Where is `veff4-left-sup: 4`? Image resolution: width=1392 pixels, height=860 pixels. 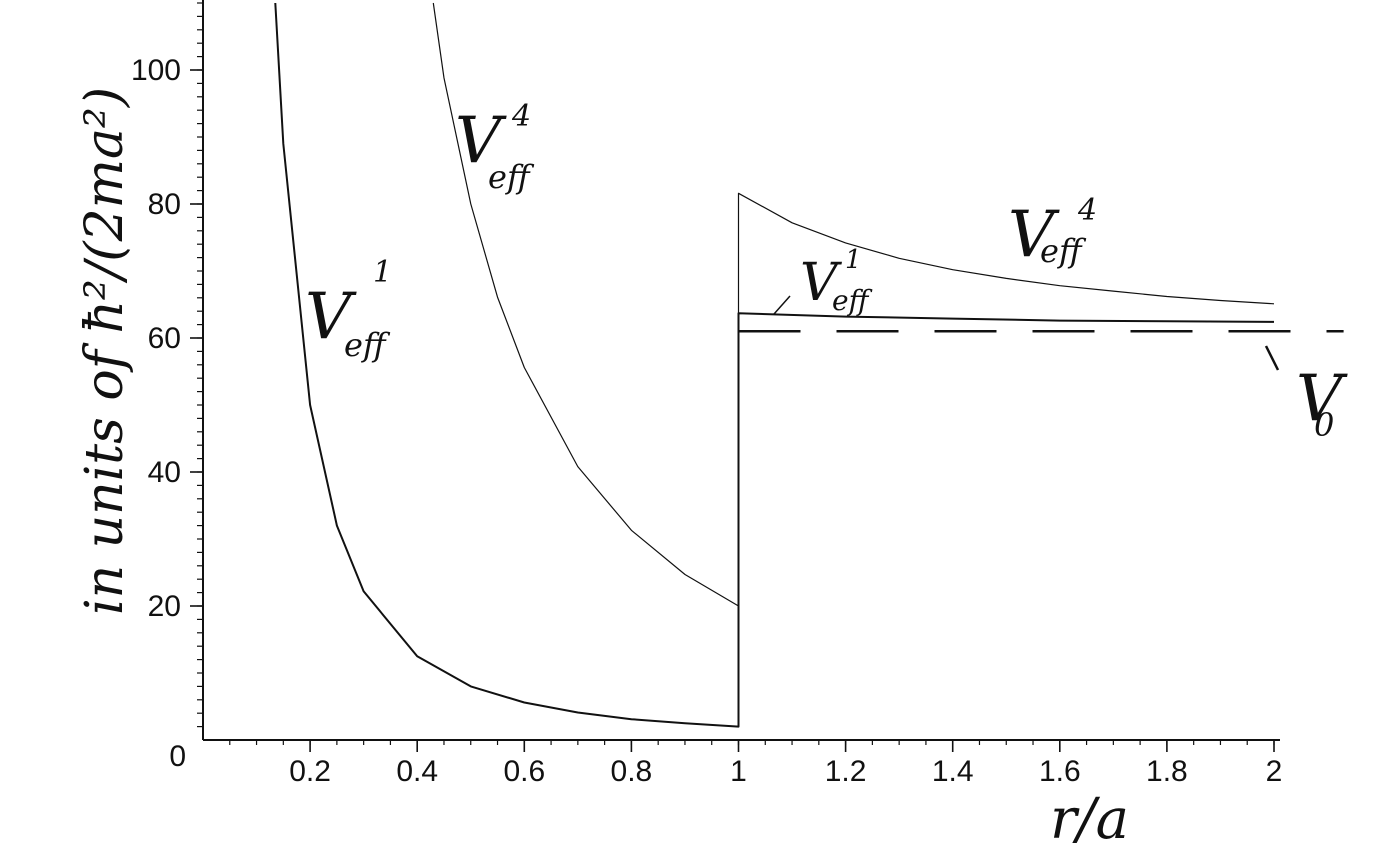 veff4-left-sup: 4 is located at coordinates (521, 116).